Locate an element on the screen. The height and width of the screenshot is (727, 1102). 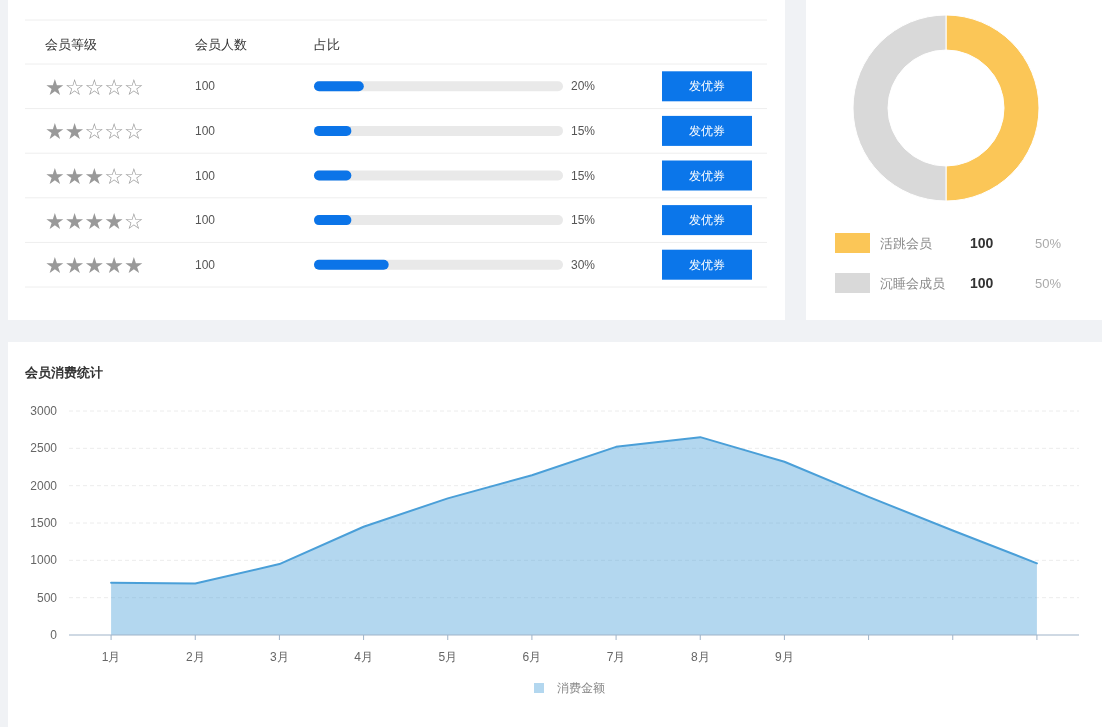
x-axis-title: 占比 is located at coordinates (327, 44).